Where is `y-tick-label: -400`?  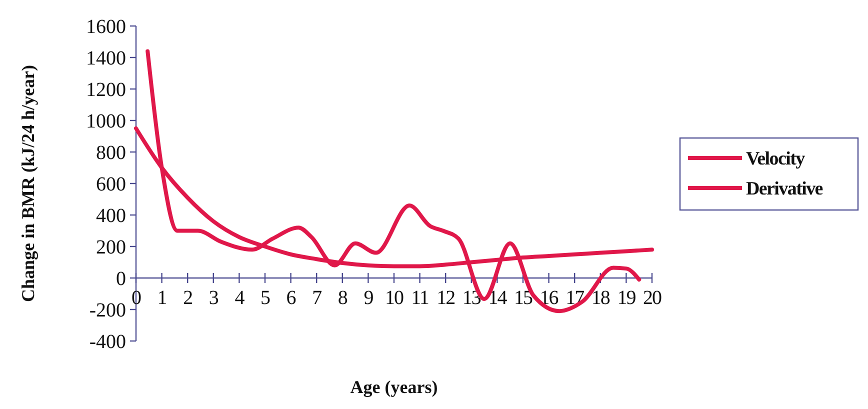
y-tick-label: -400 is located at coordinates (107, 342).